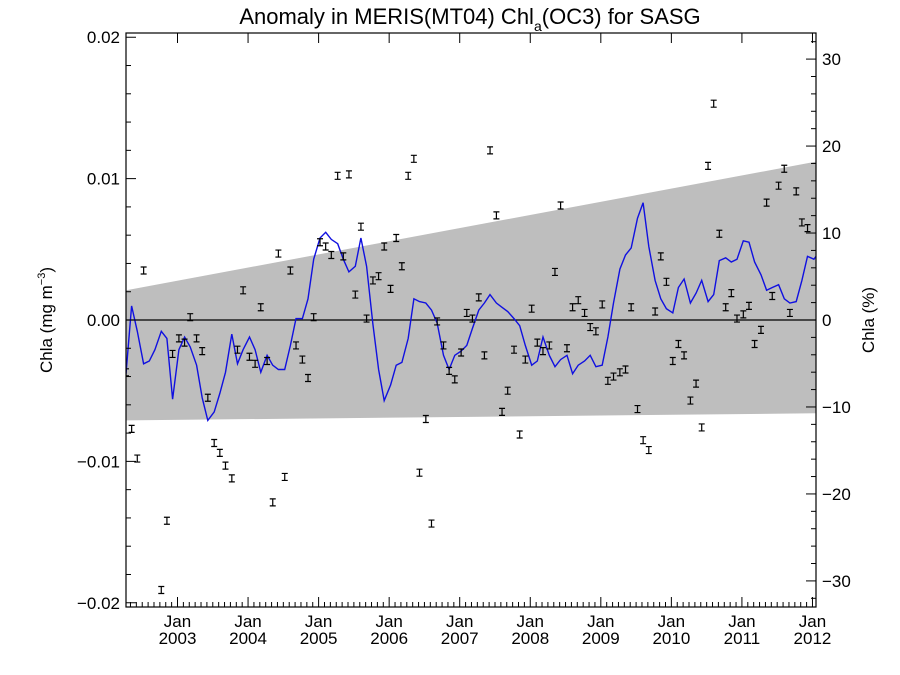 The height and width of the screenshot is (675, 900). I want to click on y-right-tick-label: −10, so click(836, 407).